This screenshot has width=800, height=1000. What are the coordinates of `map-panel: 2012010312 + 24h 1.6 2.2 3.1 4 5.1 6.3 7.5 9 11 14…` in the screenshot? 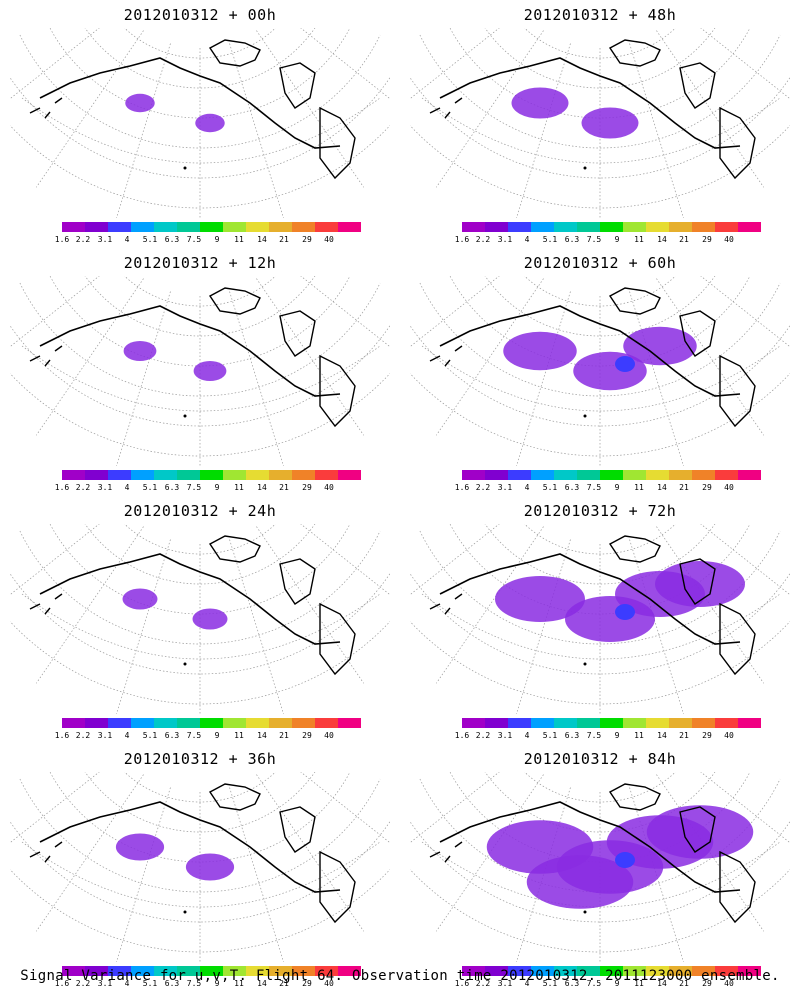 It's located at (200, 620).